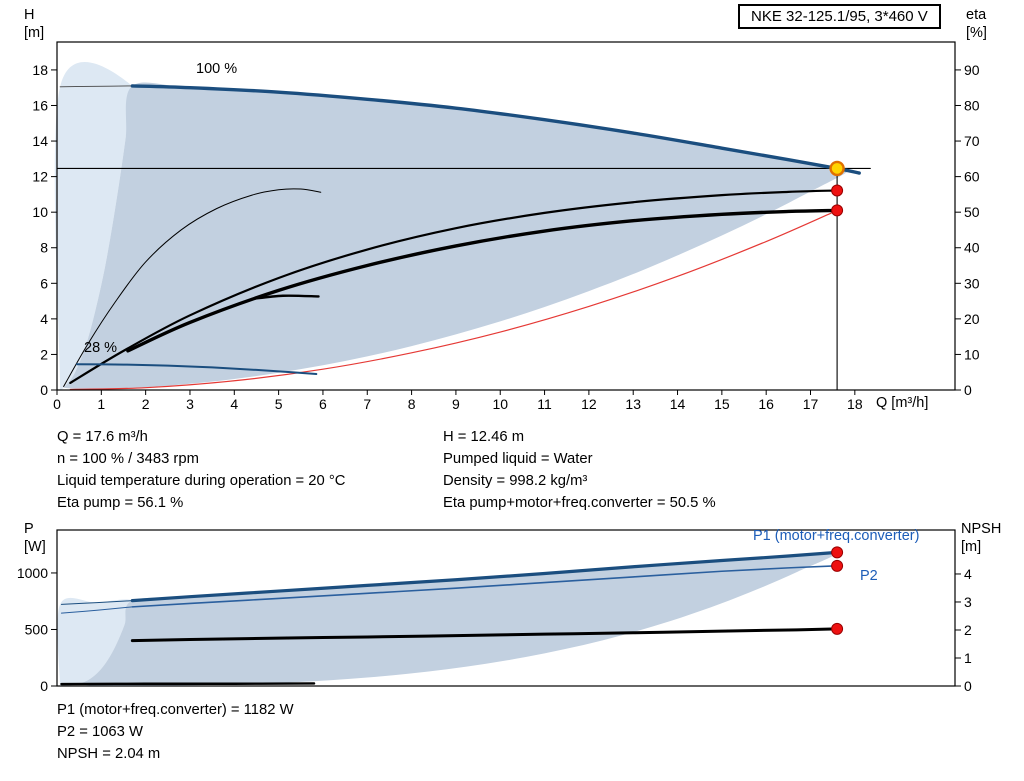 This screenshot has height=781, width=1024. What do you see at coordinates (968, 574) in the screenshot?
I see `y-right-tick-label: 4` at bounding box center [968, 574].